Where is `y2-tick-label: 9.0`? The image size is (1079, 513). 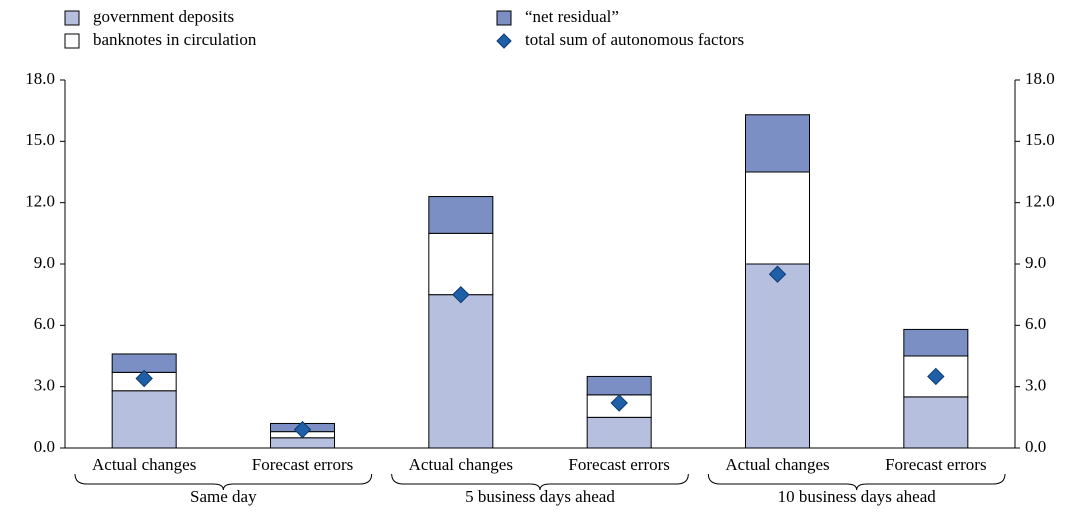
y2-tick-label: 9.0 is located at coordinates (1035, 262).